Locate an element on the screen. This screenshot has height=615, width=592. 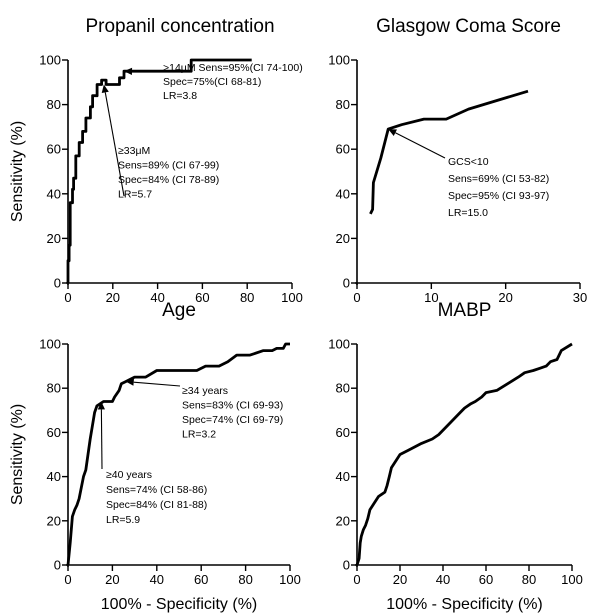
annotation-text-spec-74-ci-69-79: Spec=74% (CI 69-79) is located at coordinates (232, 420).